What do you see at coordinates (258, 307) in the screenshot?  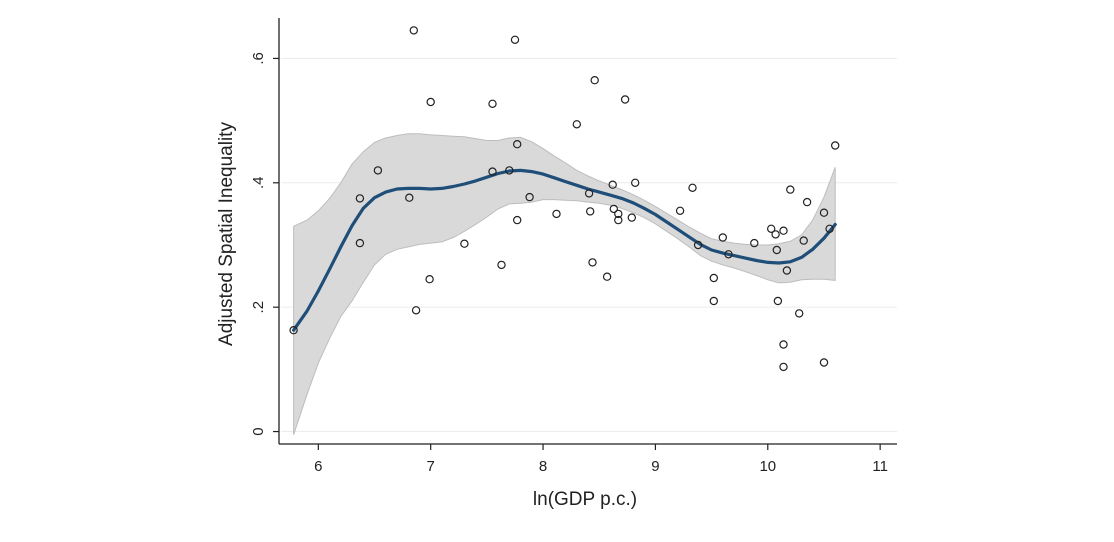 I see `y-tick-label: .2` at bounding box center [258, 307].